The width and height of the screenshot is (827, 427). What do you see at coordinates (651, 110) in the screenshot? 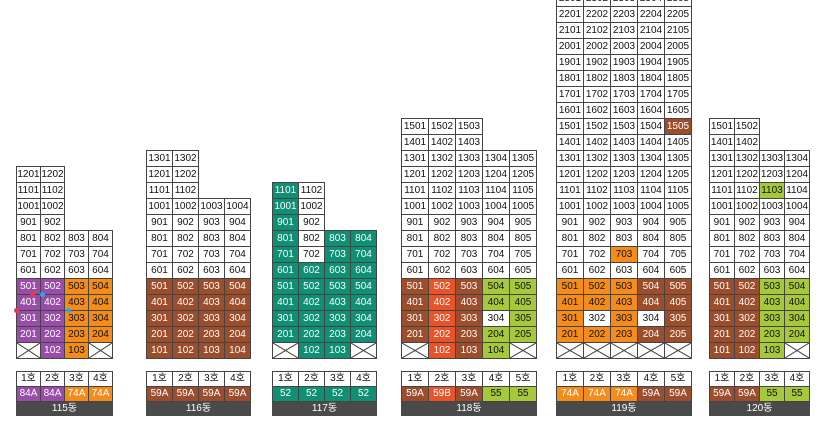
I see `unit-cell: 1604` at bounding box center [651, 110].